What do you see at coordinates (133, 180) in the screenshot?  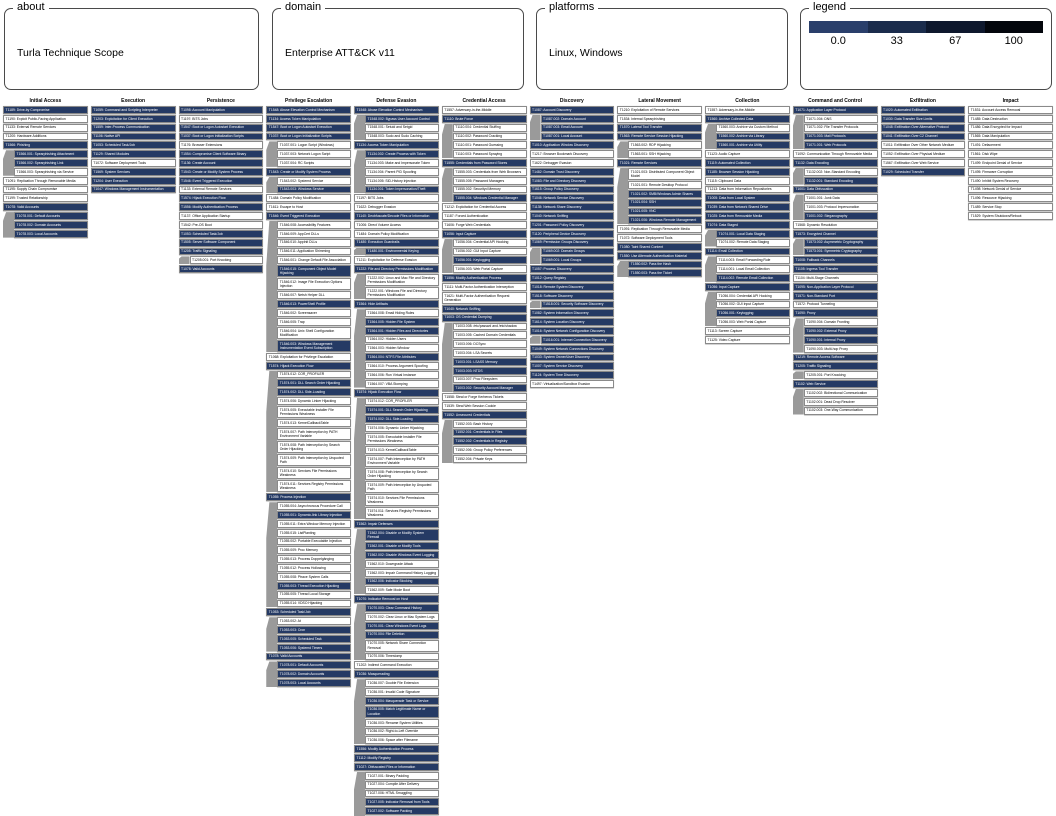 I see `technique-cell-t1204: T1204: User Execution` at bounding box center [133, 180].